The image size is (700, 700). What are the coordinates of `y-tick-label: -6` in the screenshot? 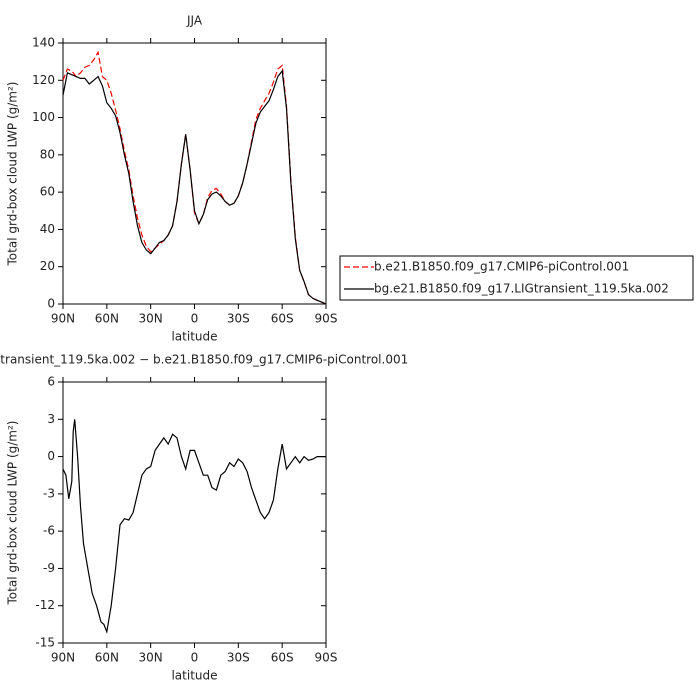 It's located at (49, 531).